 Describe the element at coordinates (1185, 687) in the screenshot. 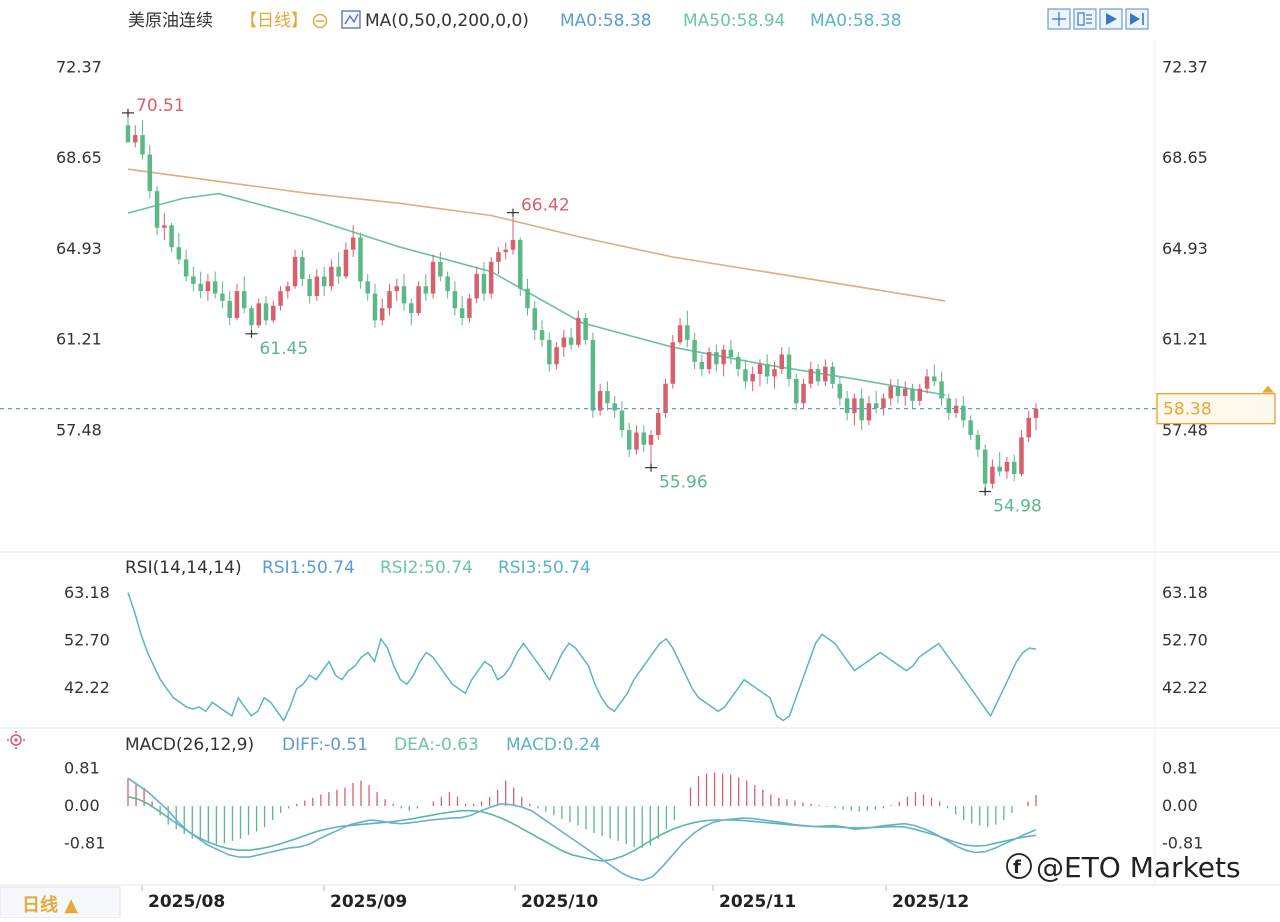

I see `rsi-tick-right: 42.22` at that location.